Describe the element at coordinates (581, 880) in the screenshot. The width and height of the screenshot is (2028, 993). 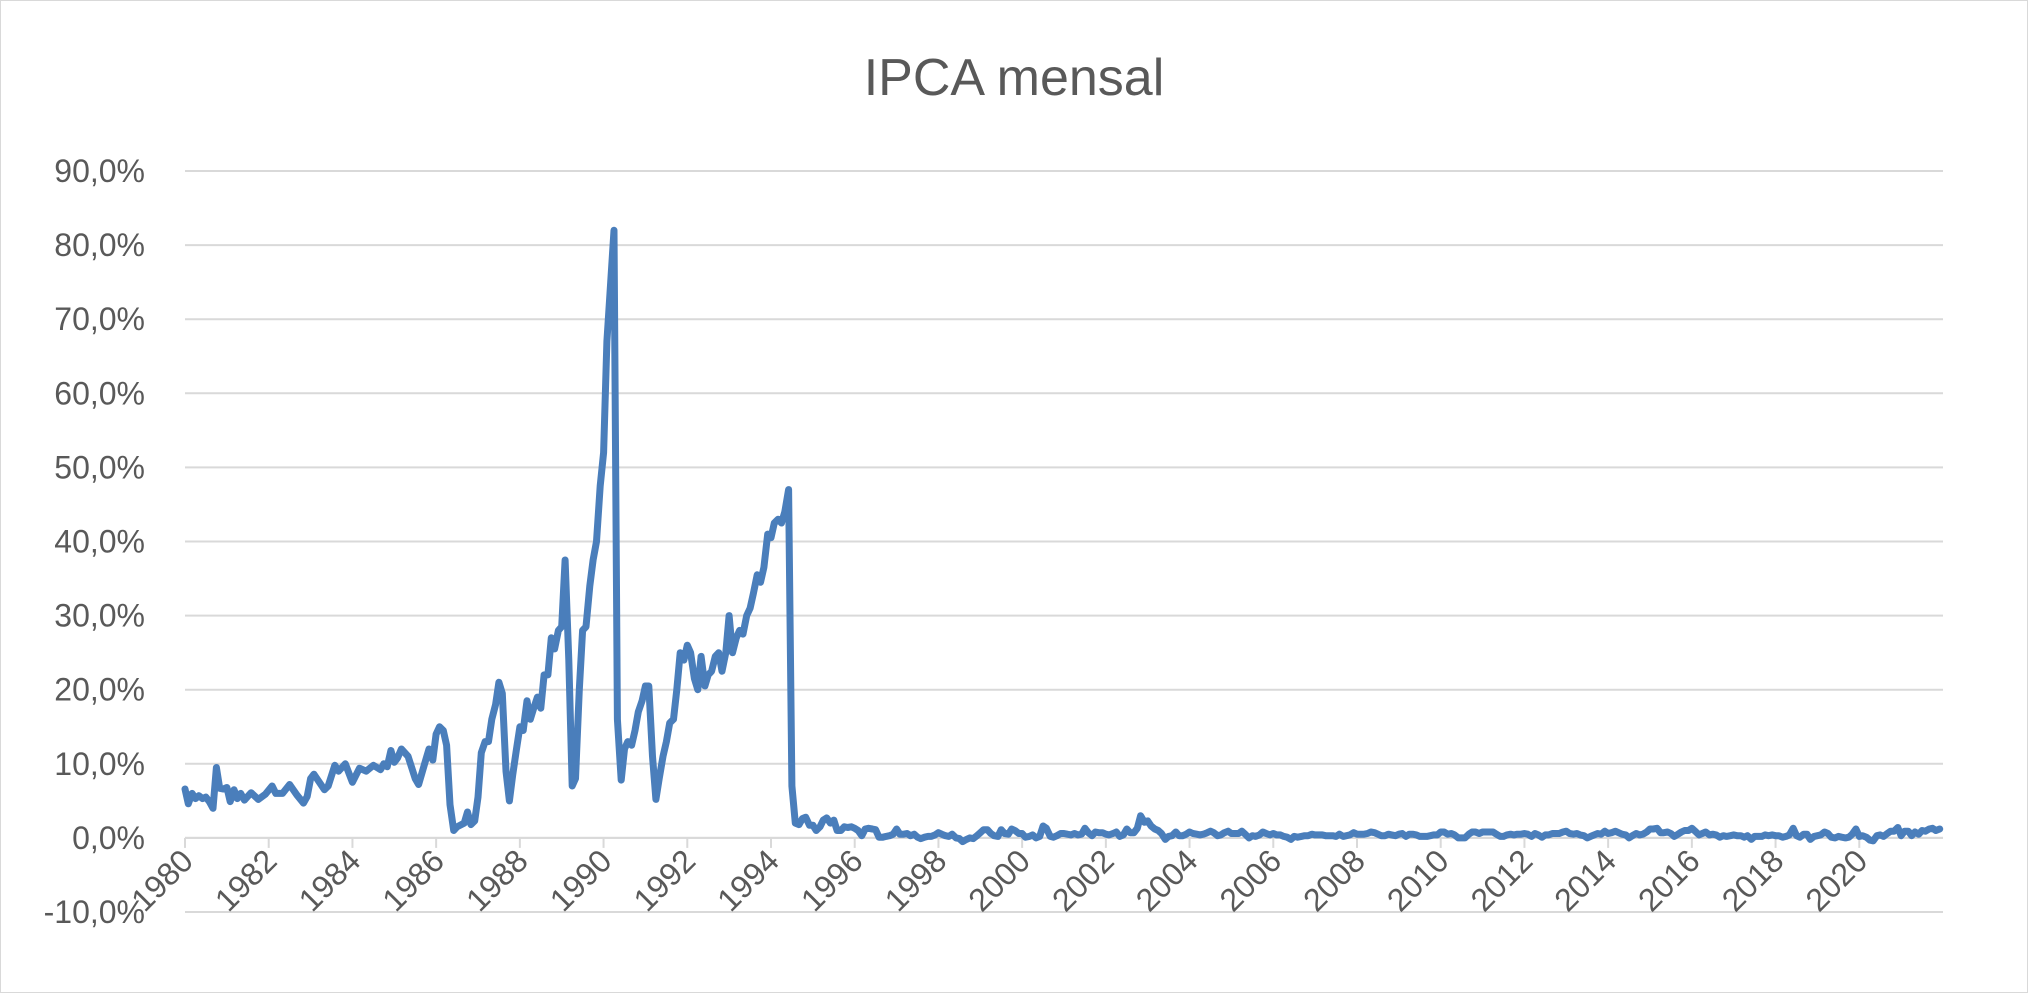
I see `x-tick-label: 1990` at that location.